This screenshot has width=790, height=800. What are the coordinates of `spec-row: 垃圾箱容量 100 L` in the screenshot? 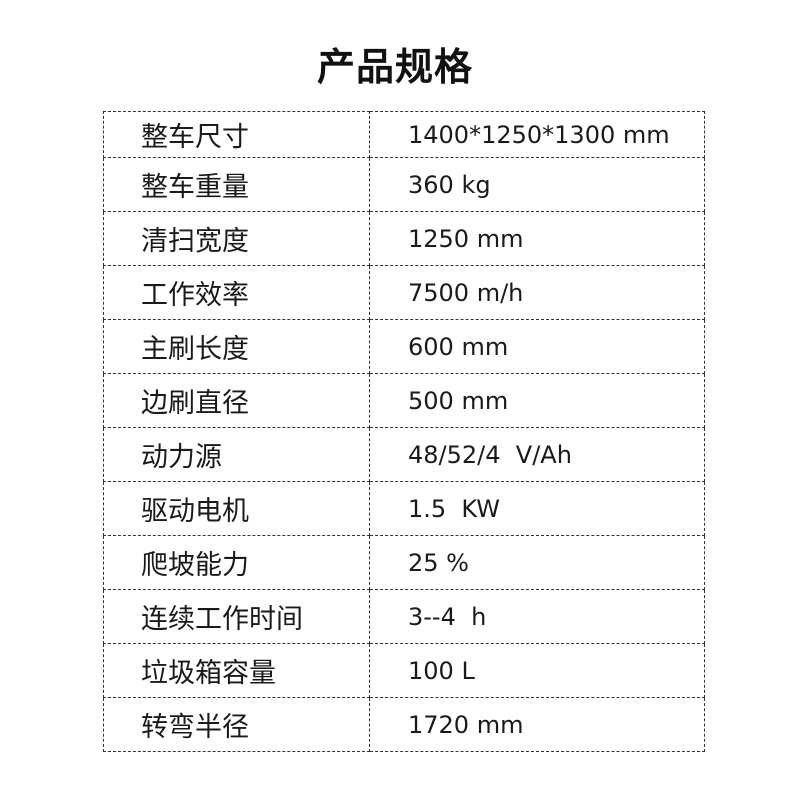 It's located at (404, 670).